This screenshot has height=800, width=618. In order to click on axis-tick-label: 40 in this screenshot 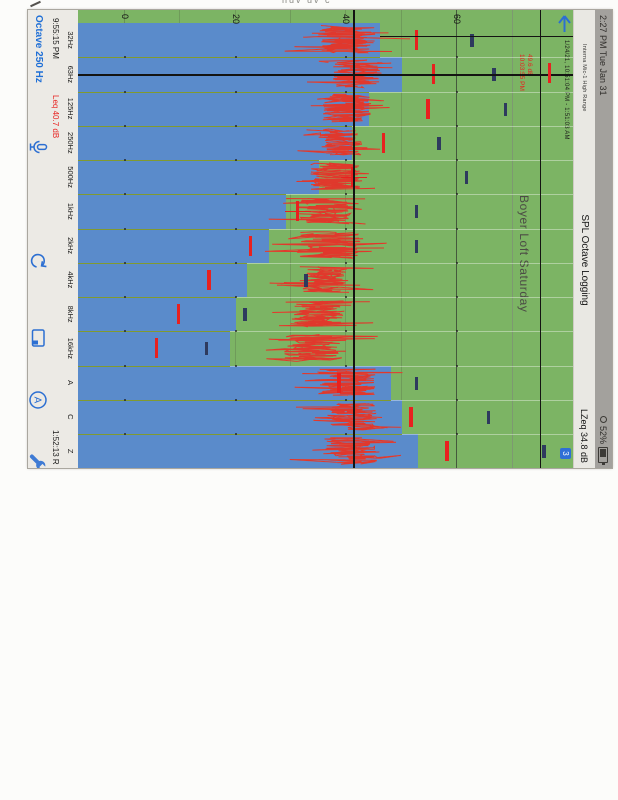, I will do `click(346, 19)`.